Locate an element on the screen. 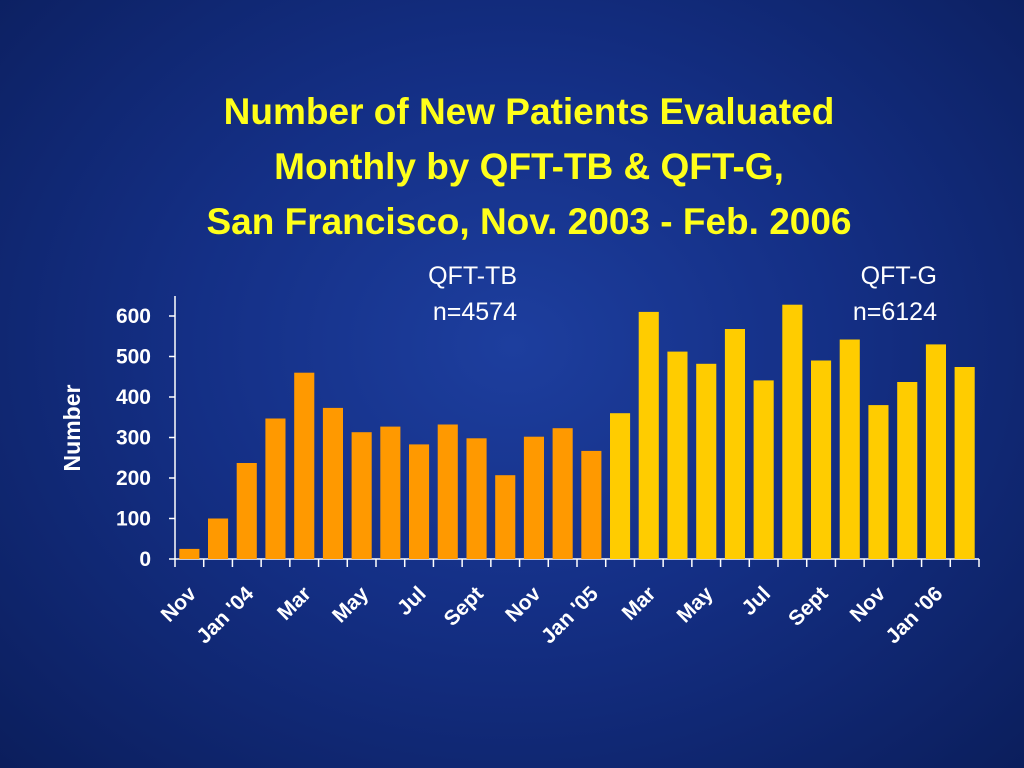  chart-title-line-3: San Francisco, Nov. 2003 - Feb. 2006 is located at coordinates (529, 221).